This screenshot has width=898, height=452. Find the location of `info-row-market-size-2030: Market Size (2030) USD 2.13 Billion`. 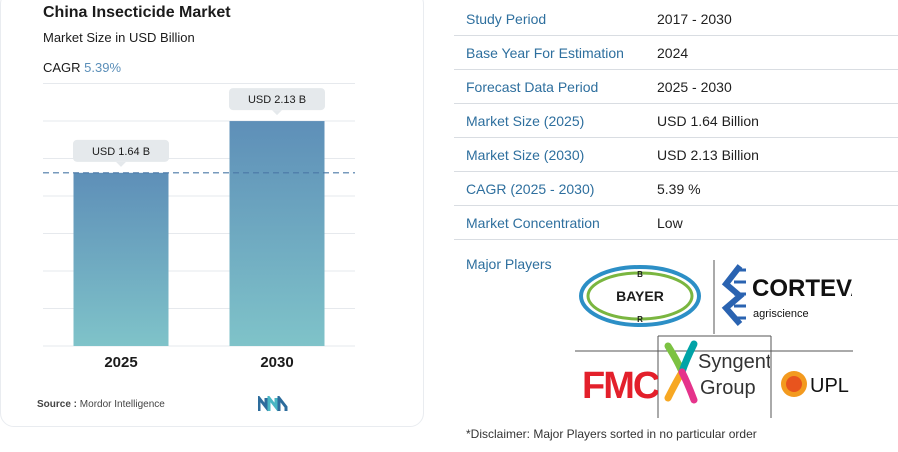

info-row-market-size-2030: Market Size (2030) USD 2.13 Billion is located at coordinates (676, 155).